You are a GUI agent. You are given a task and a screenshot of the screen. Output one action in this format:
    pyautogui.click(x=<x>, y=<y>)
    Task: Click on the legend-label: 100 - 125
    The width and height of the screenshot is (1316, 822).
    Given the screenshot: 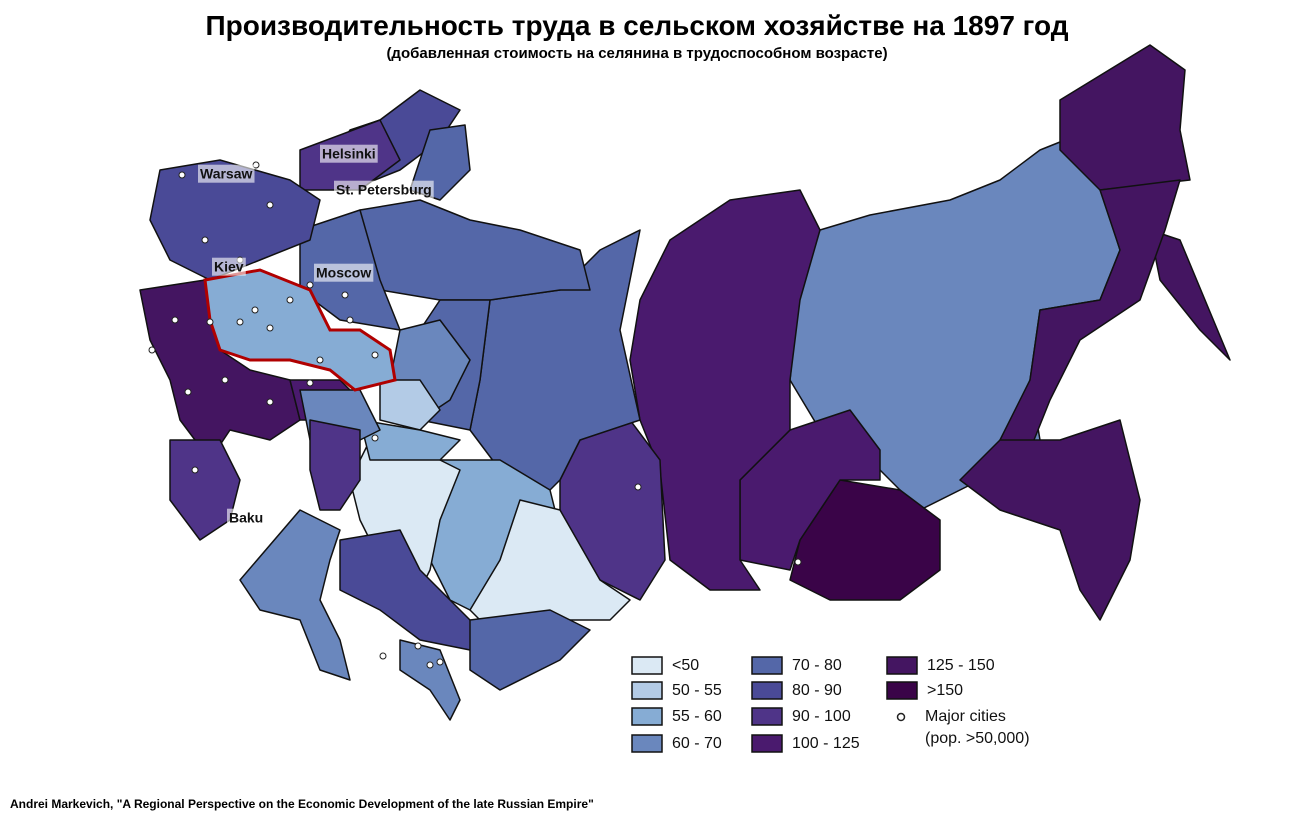 What is the action you would take?
    pyautogui.click(x=826, y=743)
    